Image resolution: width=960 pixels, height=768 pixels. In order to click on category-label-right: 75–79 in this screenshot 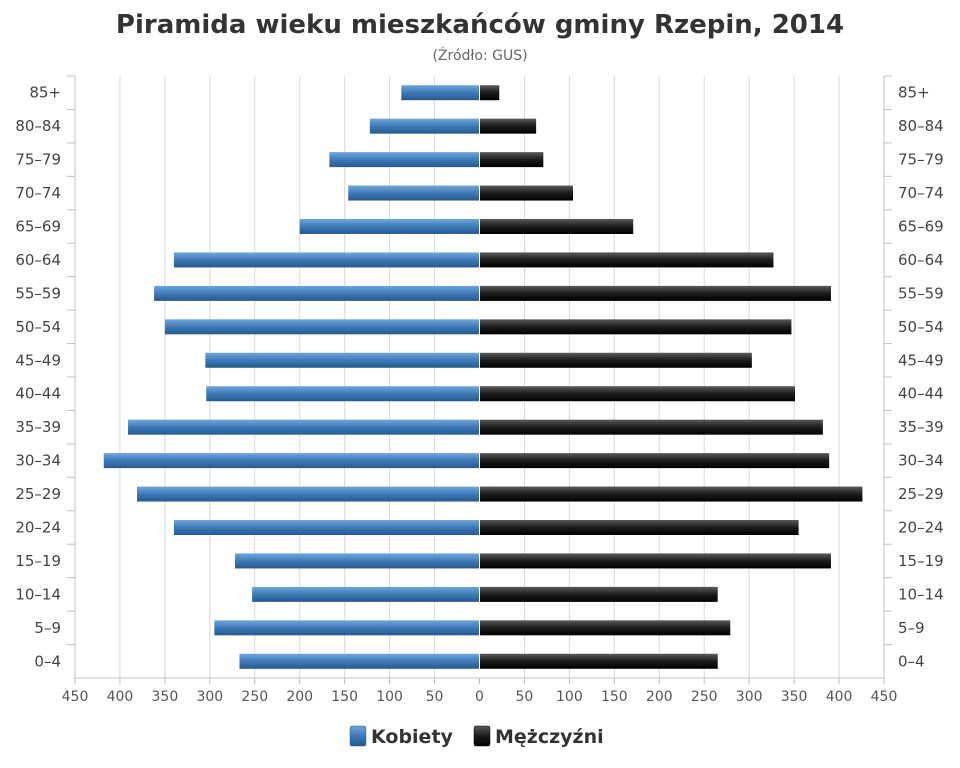, I will do `click(921, 160)`.